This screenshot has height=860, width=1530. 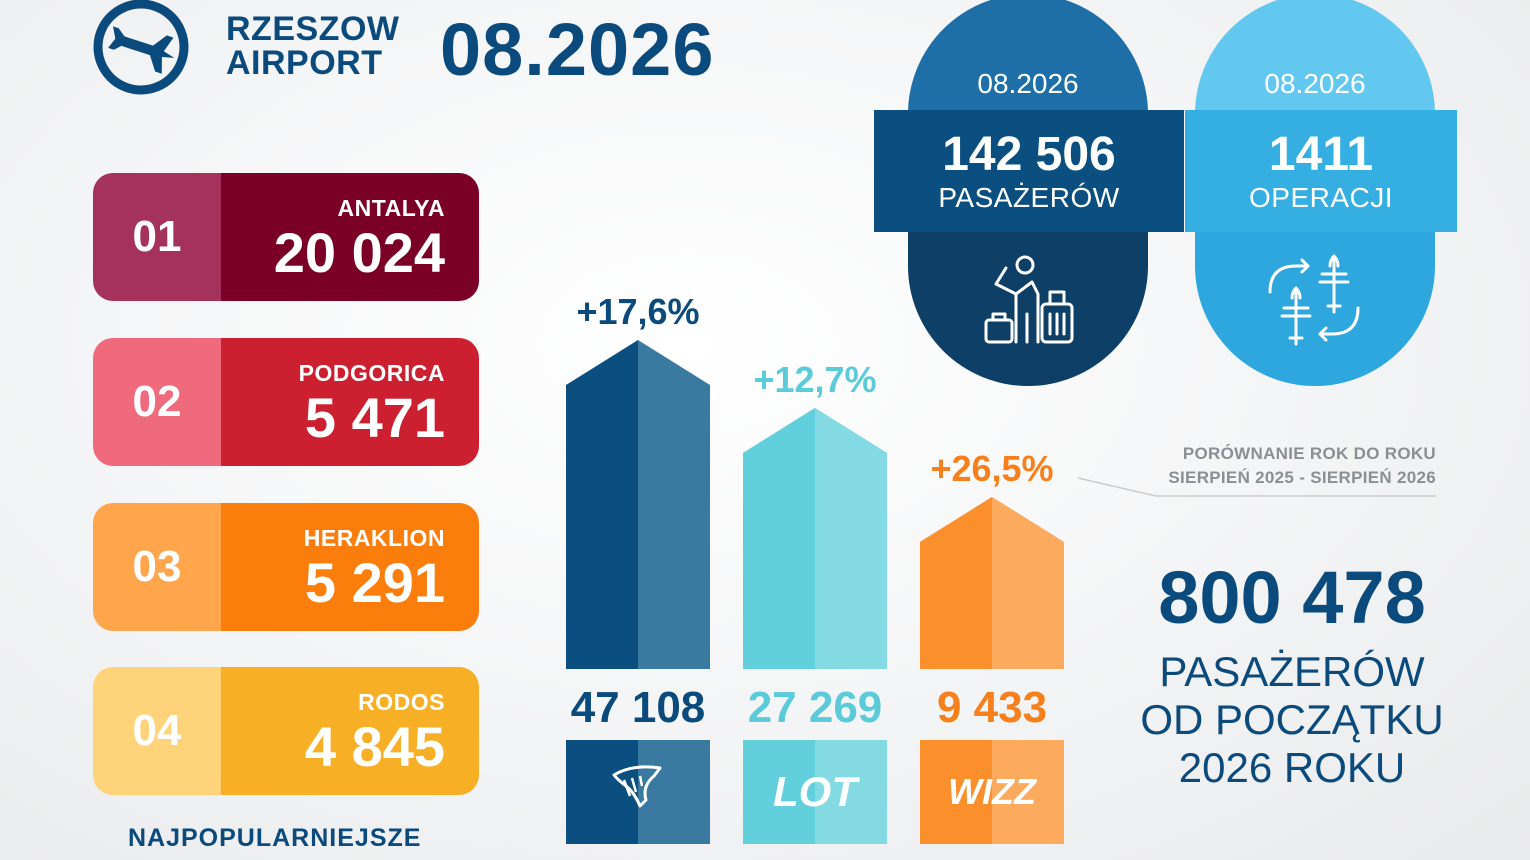 I want to click on operations-total: 1411, so click(x=1321, y=154).